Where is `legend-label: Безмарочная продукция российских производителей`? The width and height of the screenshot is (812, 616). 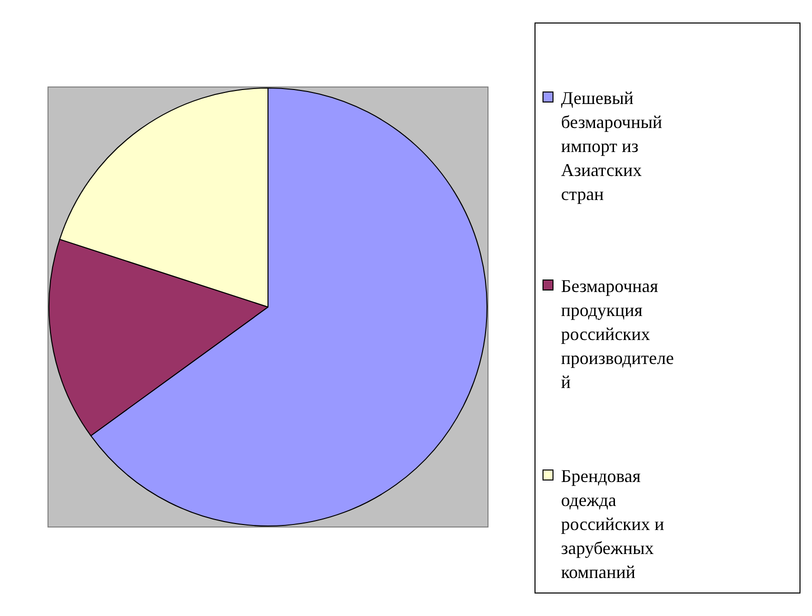 legend-label: Безмарочная продукция российских производителей is located at coordinates (617, 334).